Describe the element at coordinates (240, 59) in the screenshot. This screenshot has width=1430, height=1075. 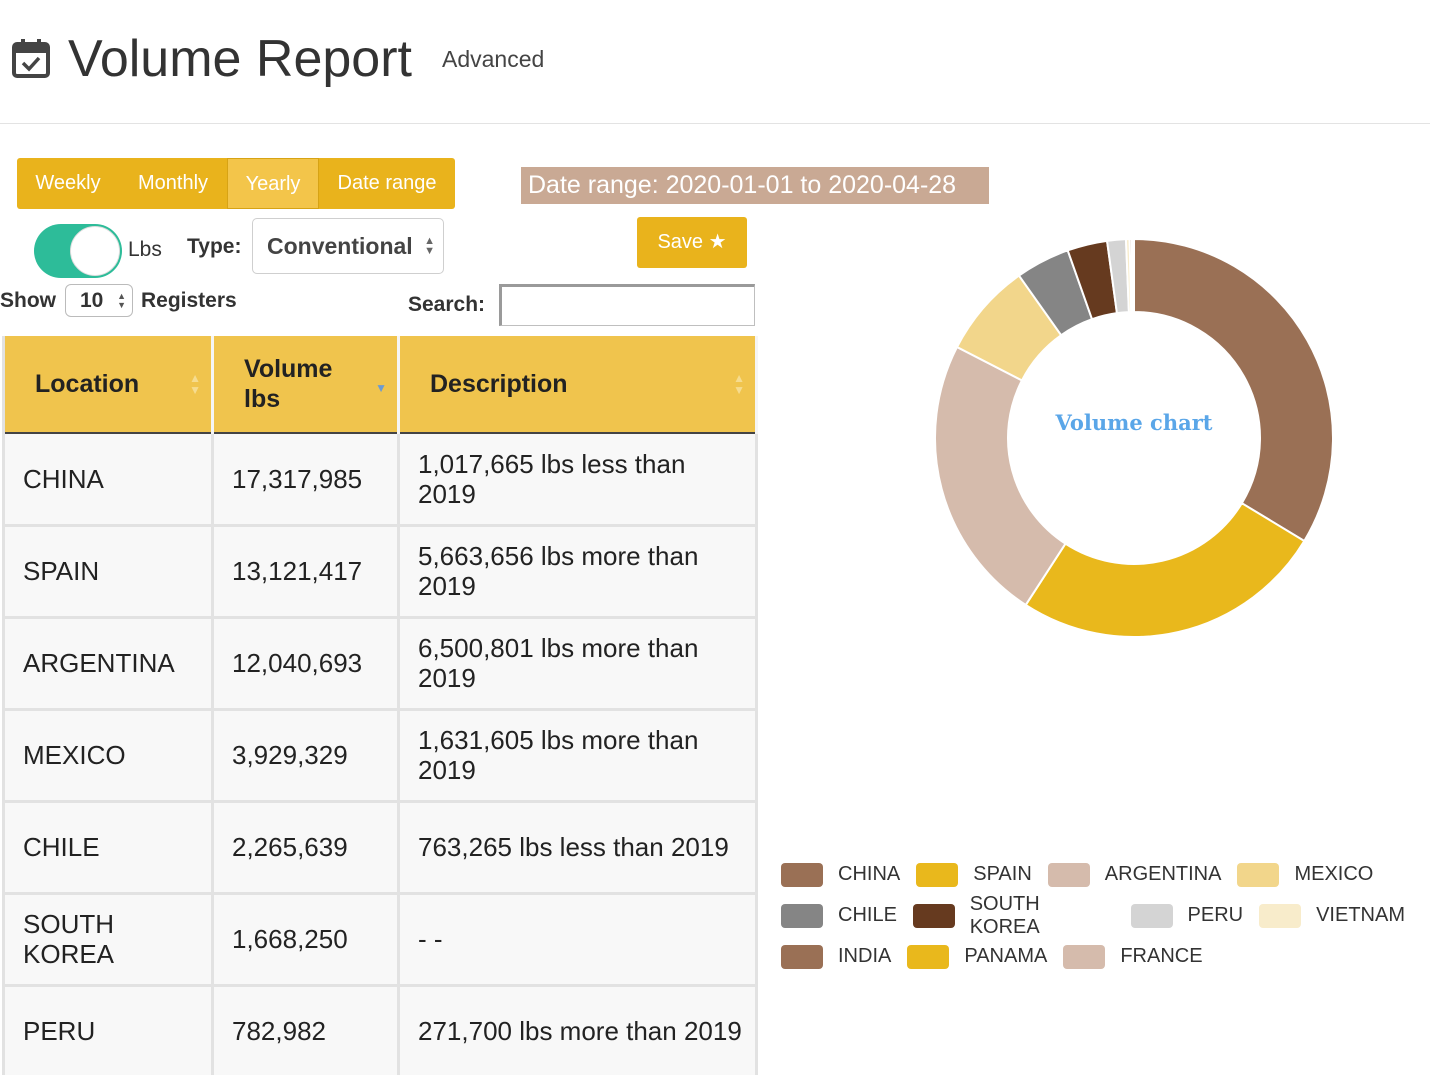
I see `page-title: Volume Report` at that location.